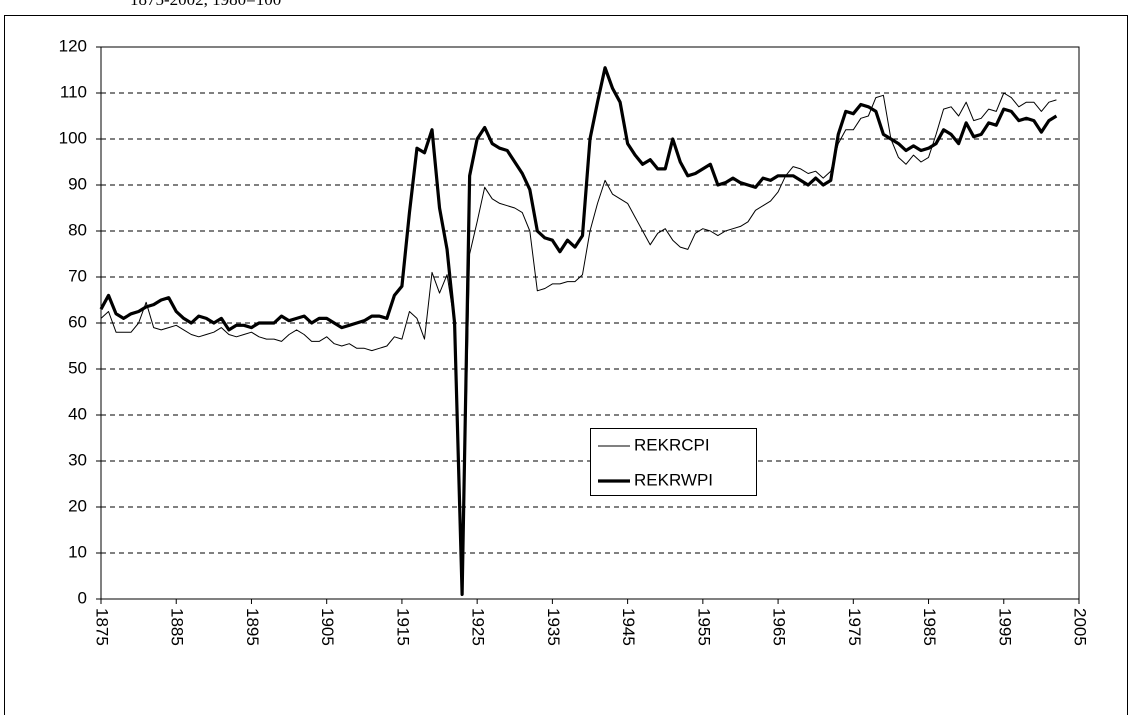 The width and height of the screenshot is (1132, 715). I want to click on x-tick-label: 1885, so click(177, 627).